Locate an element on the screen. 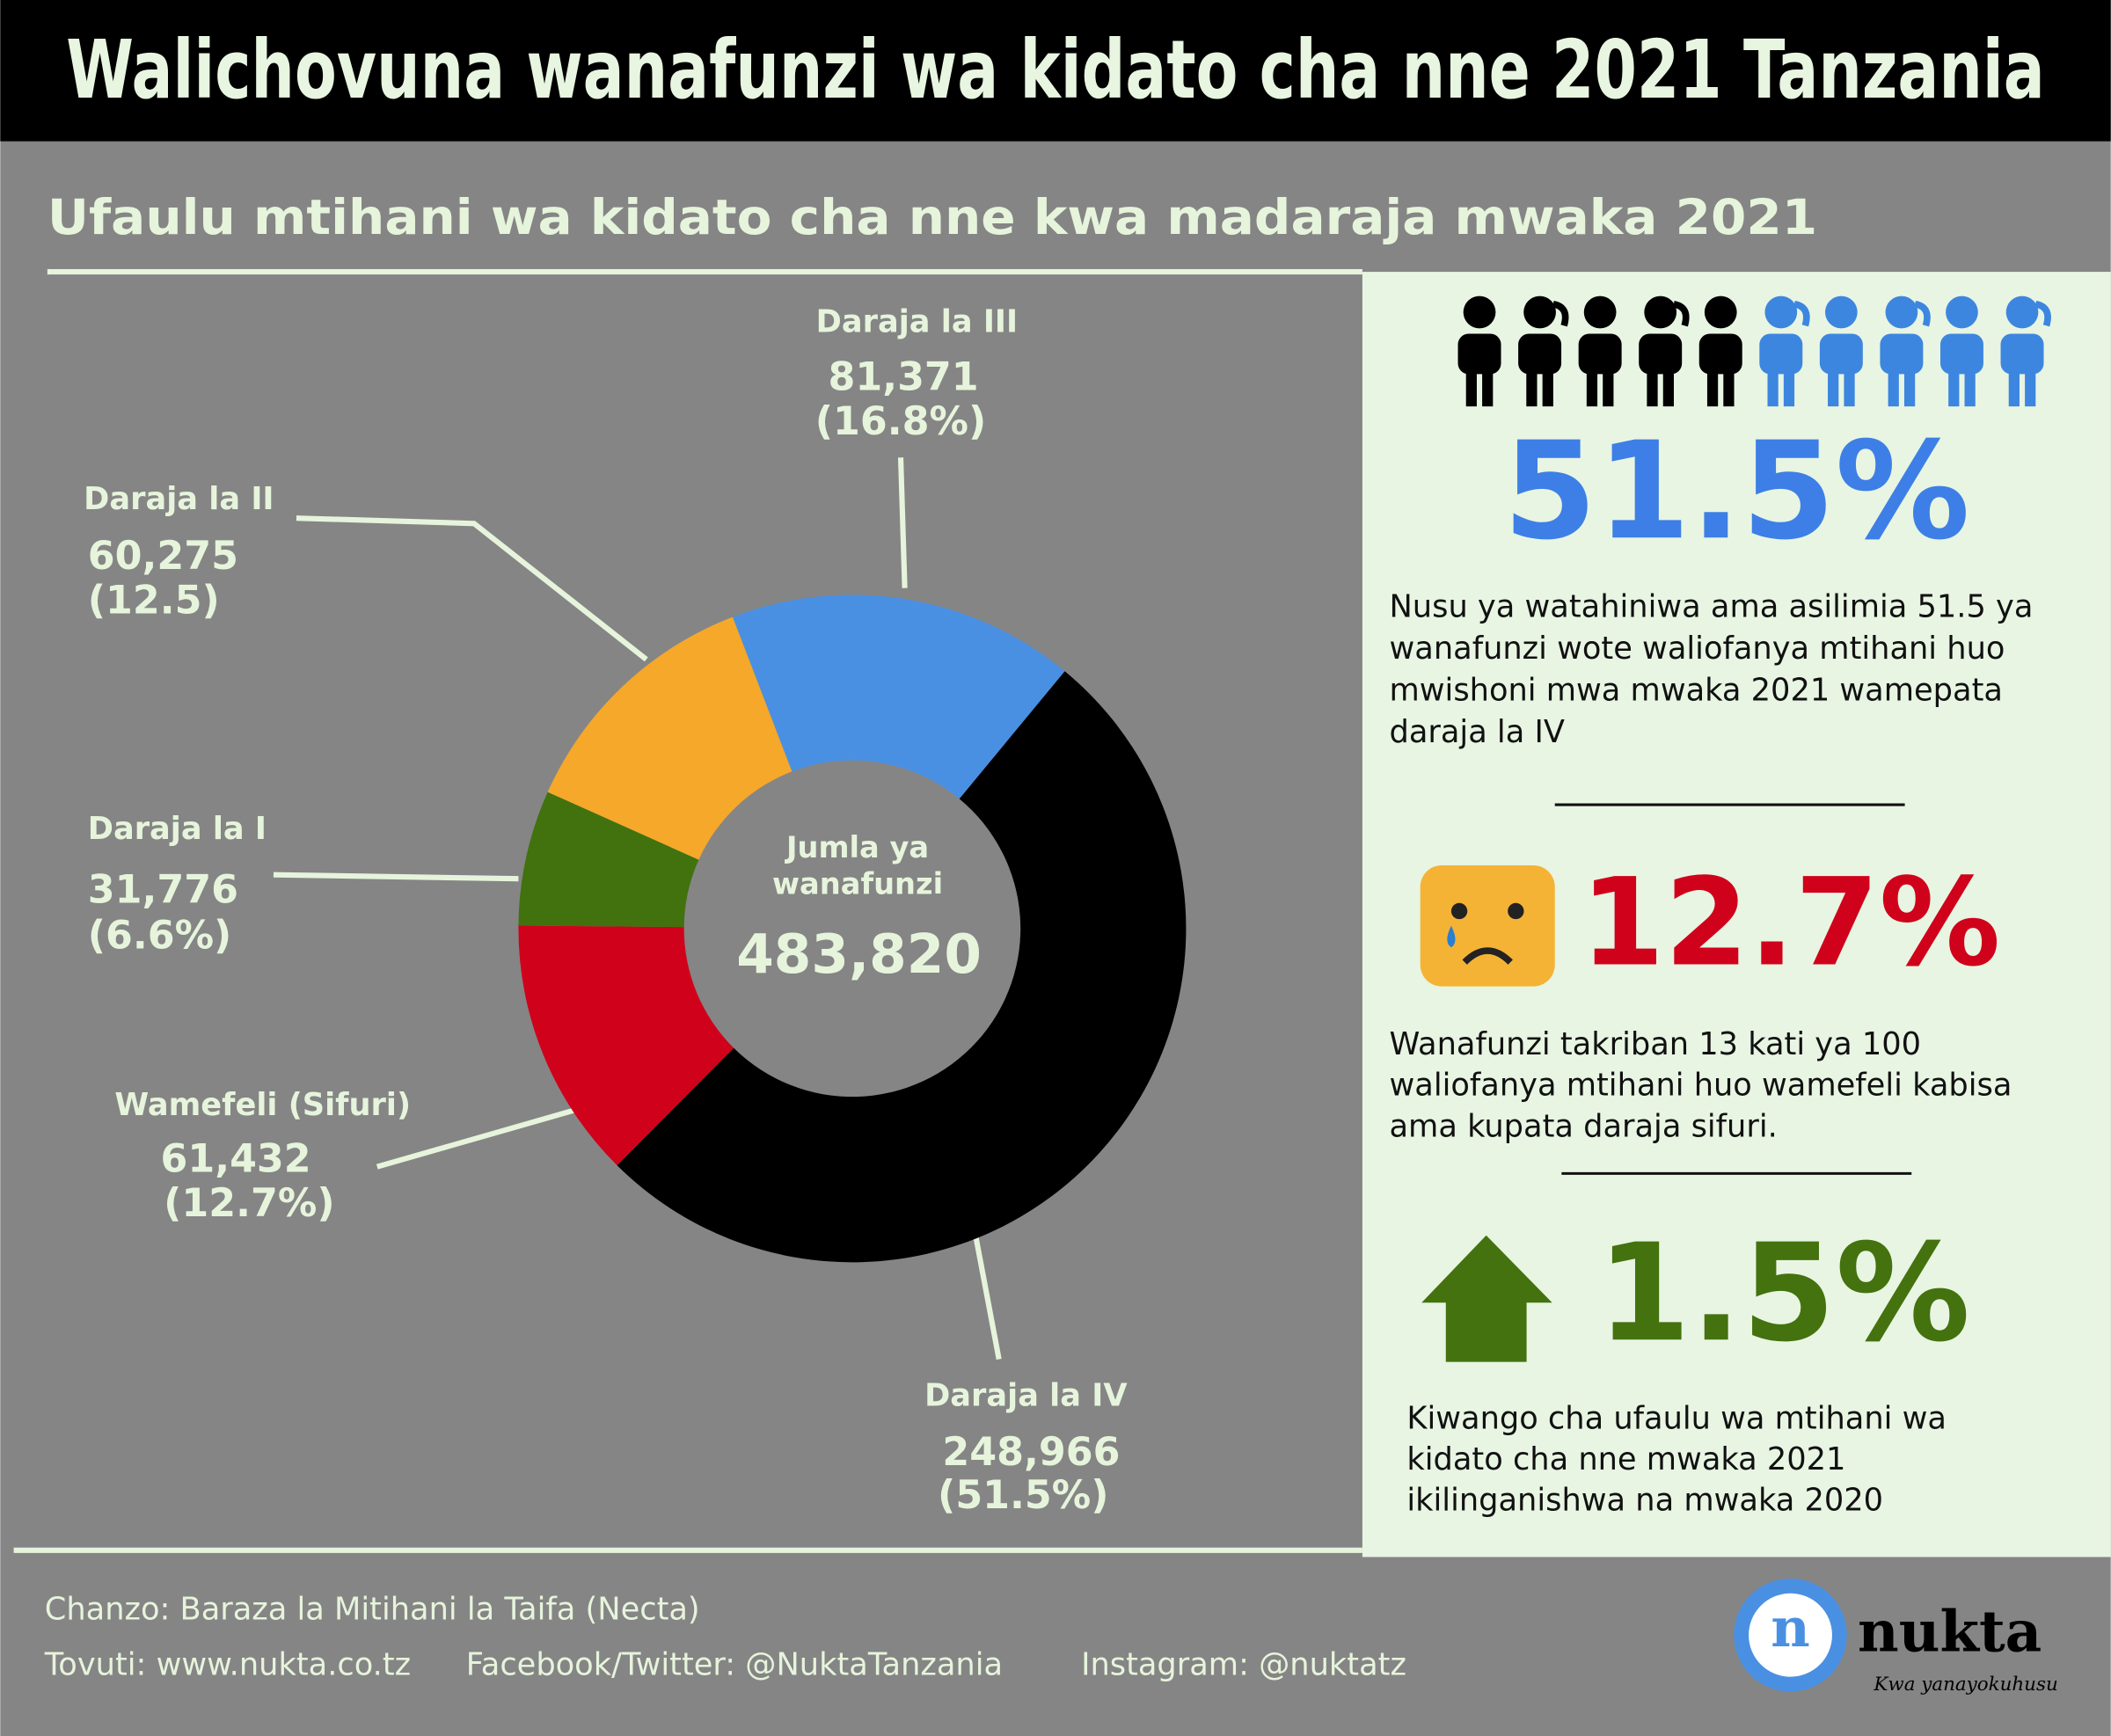 The height and width of the screenshot is (1736, 2111). percent-label: (12.7%) is located at coordinates (249, 1204).